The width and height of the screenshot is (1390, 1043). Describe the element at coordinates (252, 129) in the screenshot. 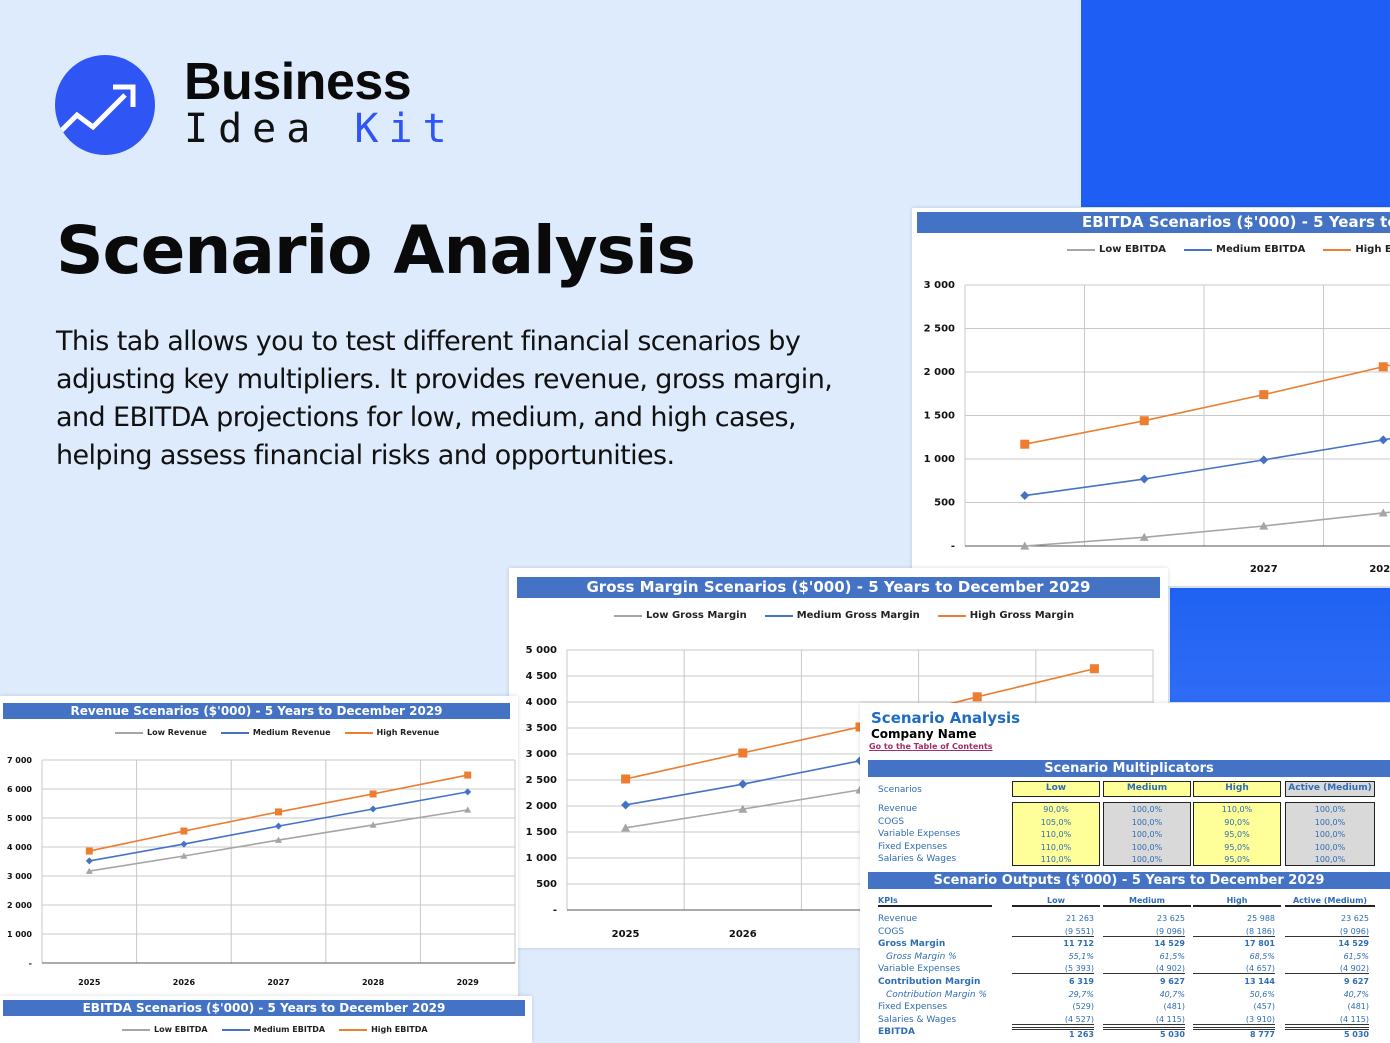

I see `brand-idea: Idea` at that location.